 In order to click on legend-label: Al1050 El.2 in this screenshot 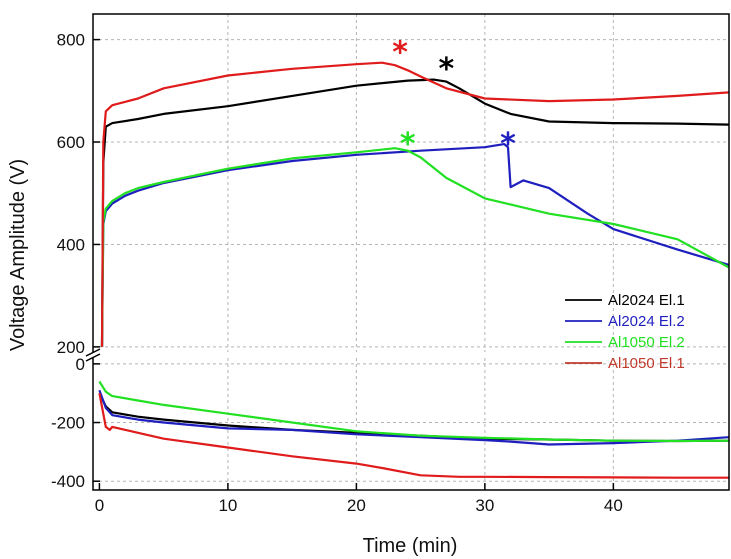, I will do `click(646, 342)`.